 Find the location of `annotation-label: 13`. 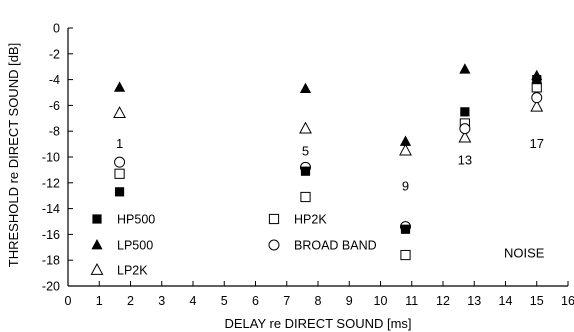

annotation-label: 13 is located at coordinates (465, 160).